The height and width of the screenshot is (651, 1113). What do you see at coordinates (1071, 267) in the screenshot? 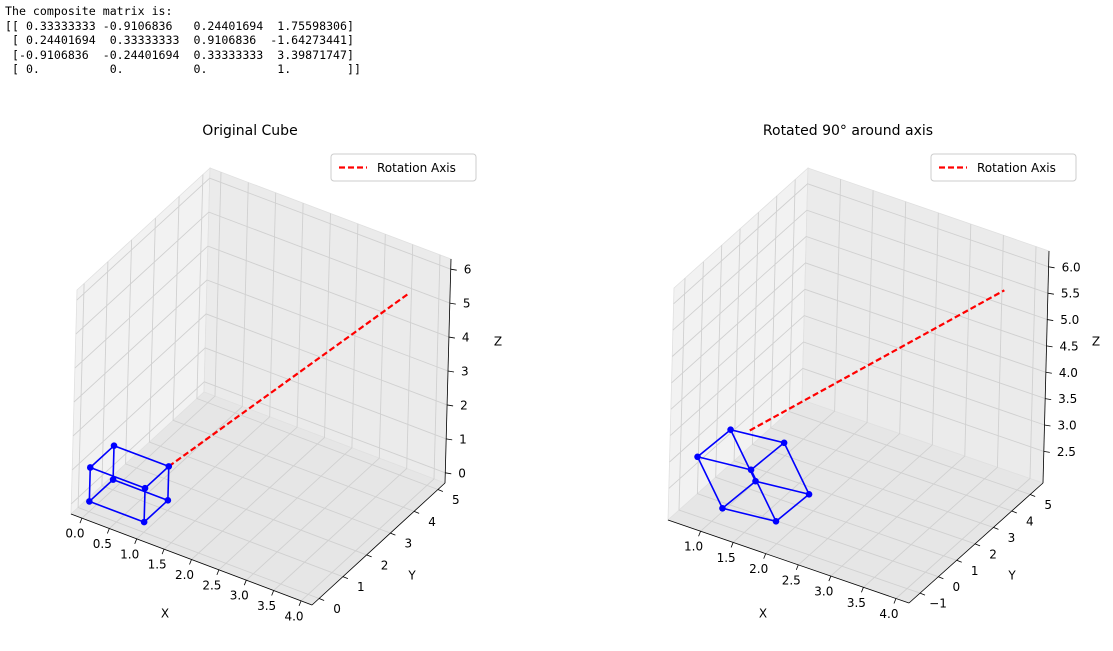
I see `z-tick-label: 6.0` at bounding box center [1071, 267].